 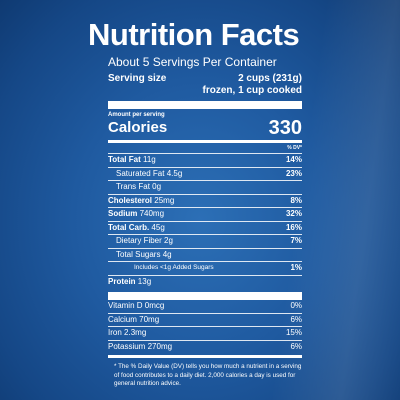 I want to click on nutrient-amount: 2g, so click(x=168, y=240).